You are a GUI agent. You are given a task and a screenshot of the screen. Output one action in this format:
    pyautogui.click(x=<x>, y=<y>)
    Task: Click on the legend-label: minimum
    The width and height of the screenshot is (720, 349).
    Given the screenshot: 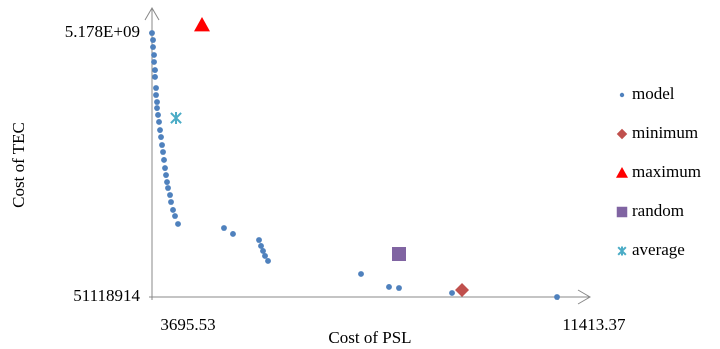 What is the action you would take?
    pyautogui.click(x=665, y=132)
    